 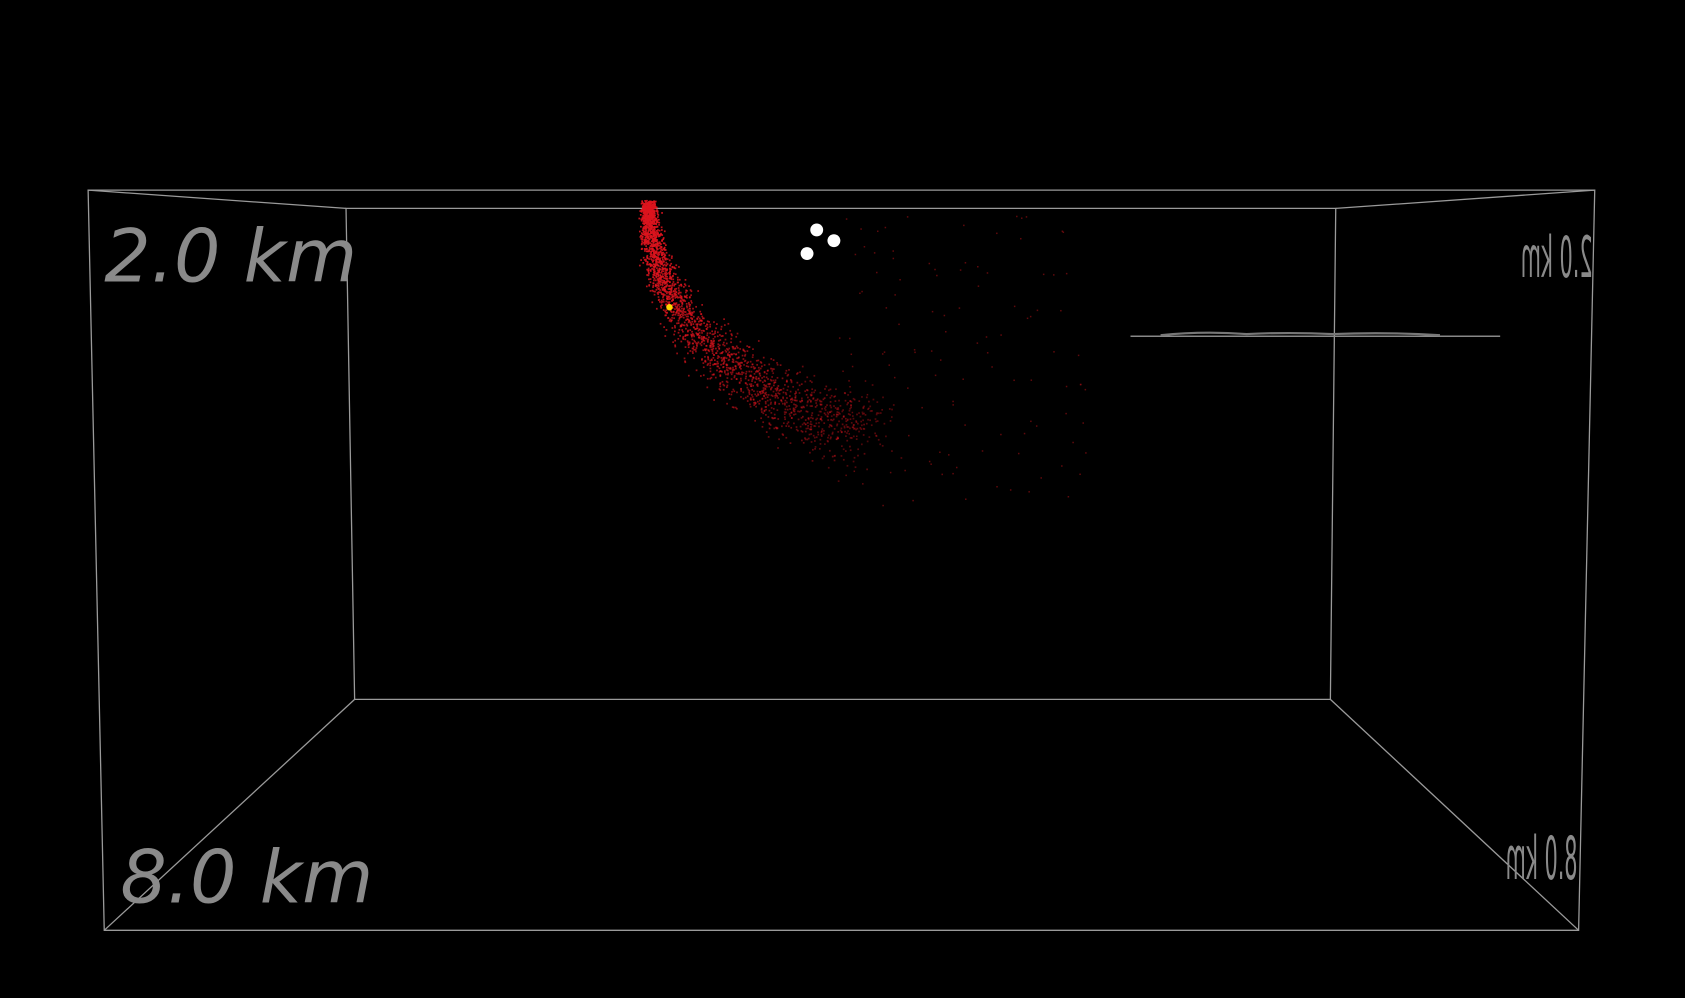 What do you see at coordinates (230, 256) in the screenshot?
I see `depth-label: 2.0 km` at bounding box center [230, 256].